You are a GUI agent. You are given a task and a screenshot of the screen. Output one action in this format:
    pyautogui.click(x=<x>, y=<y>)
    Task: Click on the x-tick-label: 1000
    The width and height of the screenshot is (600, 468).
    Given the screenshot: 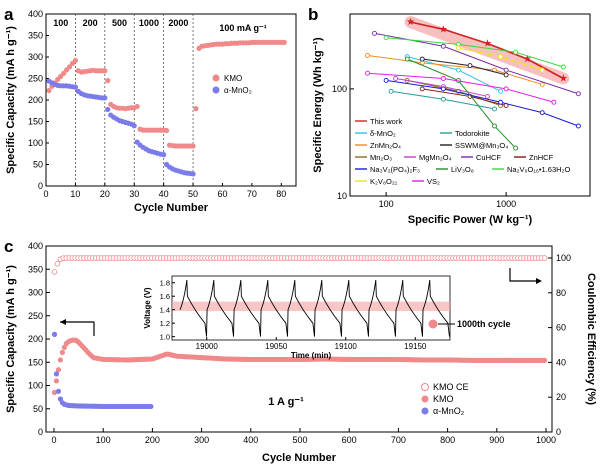 What is the action you would take?
    pyautogui.click(x=506, y=204)
    